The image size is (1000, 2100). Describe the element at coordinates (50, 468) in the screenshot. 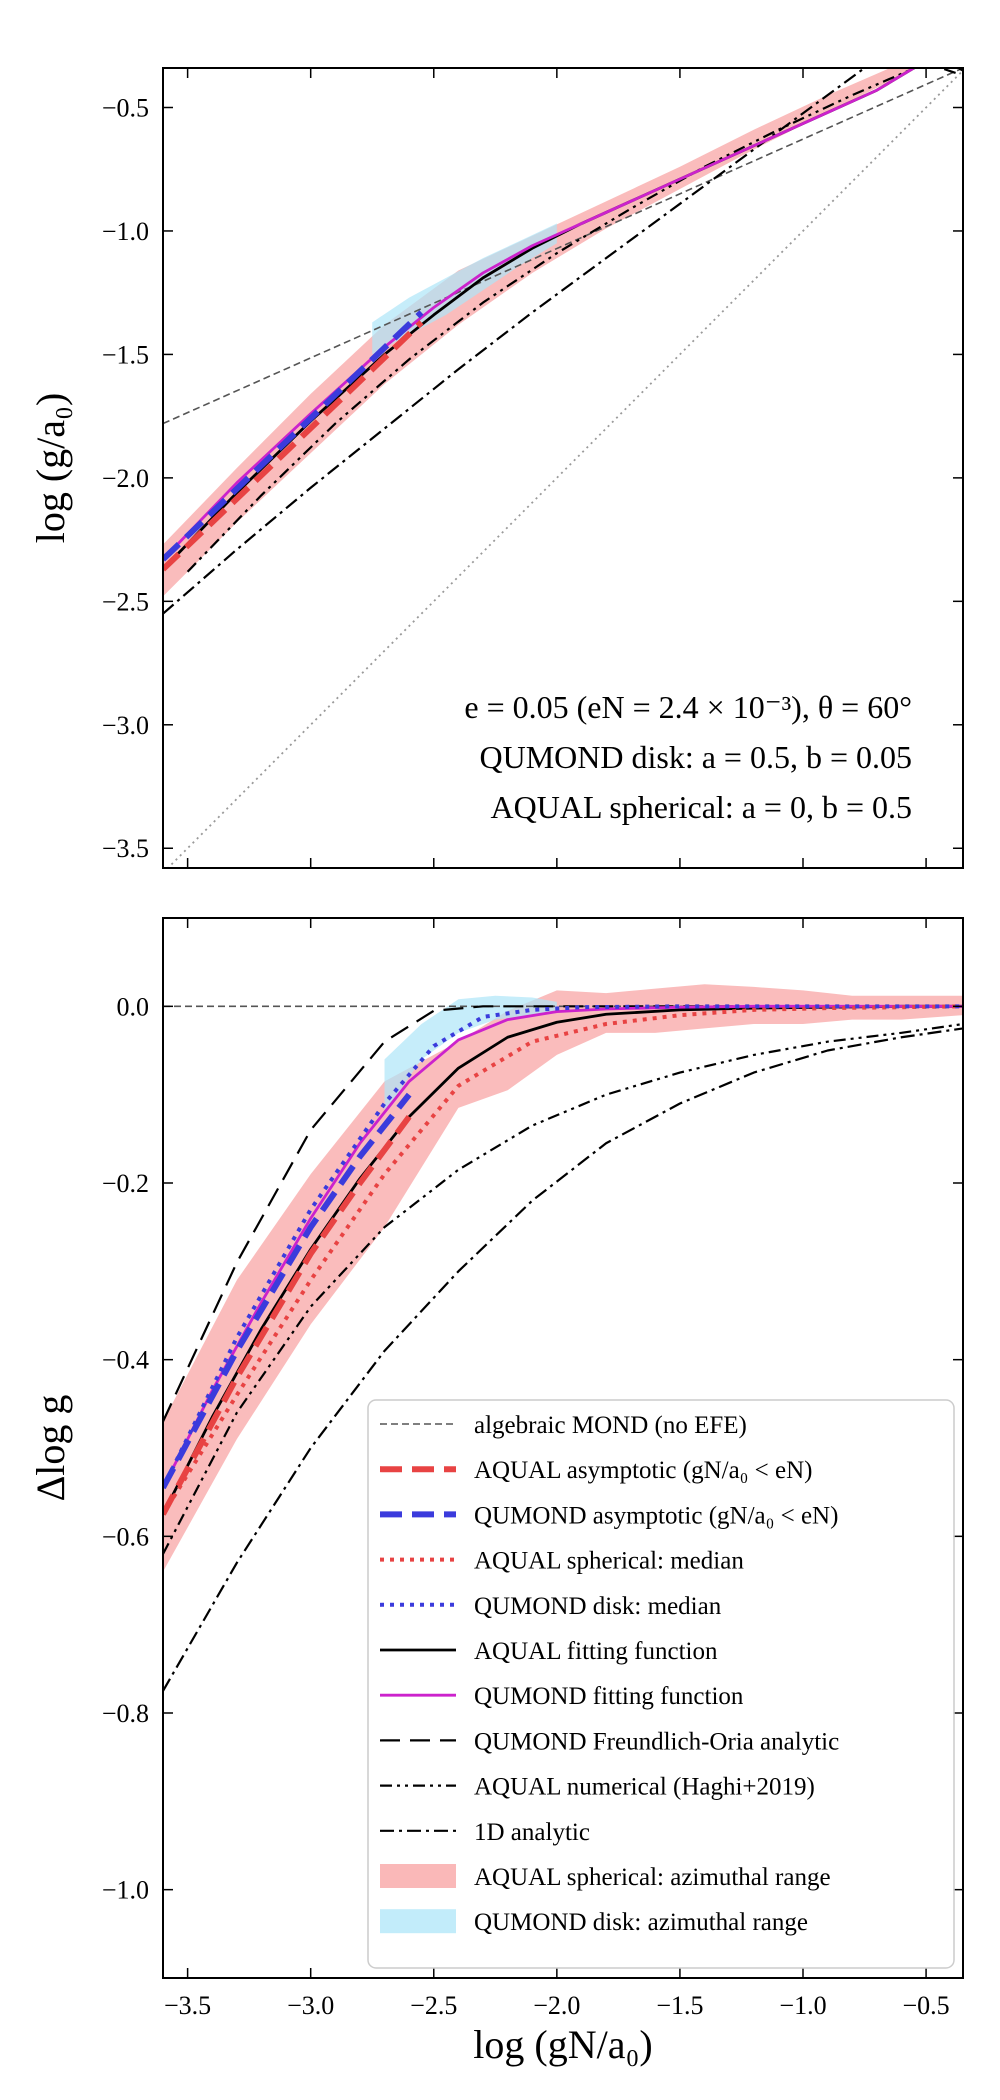

I see `top-y-axis-label: log (g/a₀)` at that location.